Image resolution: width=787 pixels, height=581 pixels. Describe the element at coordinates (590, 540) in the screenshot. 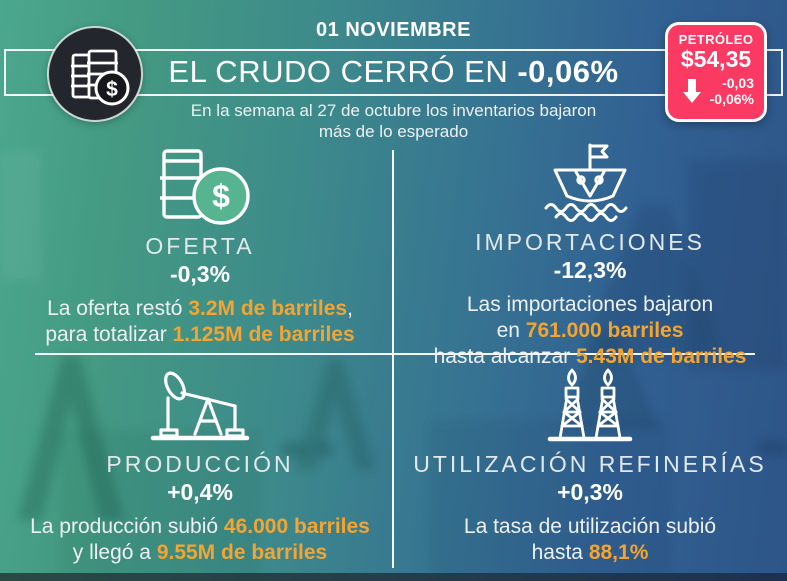

I see `utilizacion-description: La tasa de utilización subió hasta 88,1%` at that location.